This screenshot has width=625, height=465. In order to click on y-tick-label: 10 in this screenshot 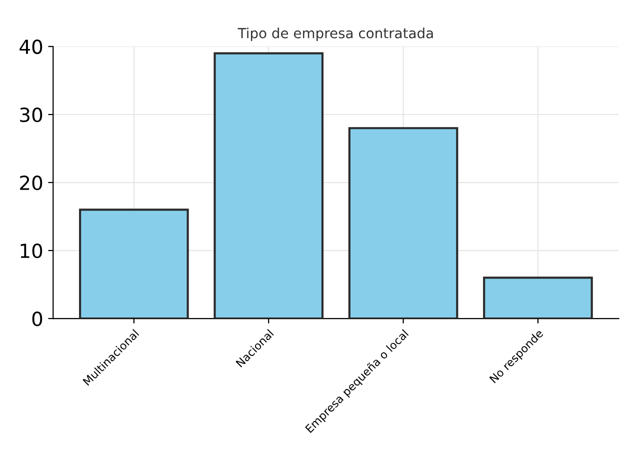, I will do `click(31, 250)`.